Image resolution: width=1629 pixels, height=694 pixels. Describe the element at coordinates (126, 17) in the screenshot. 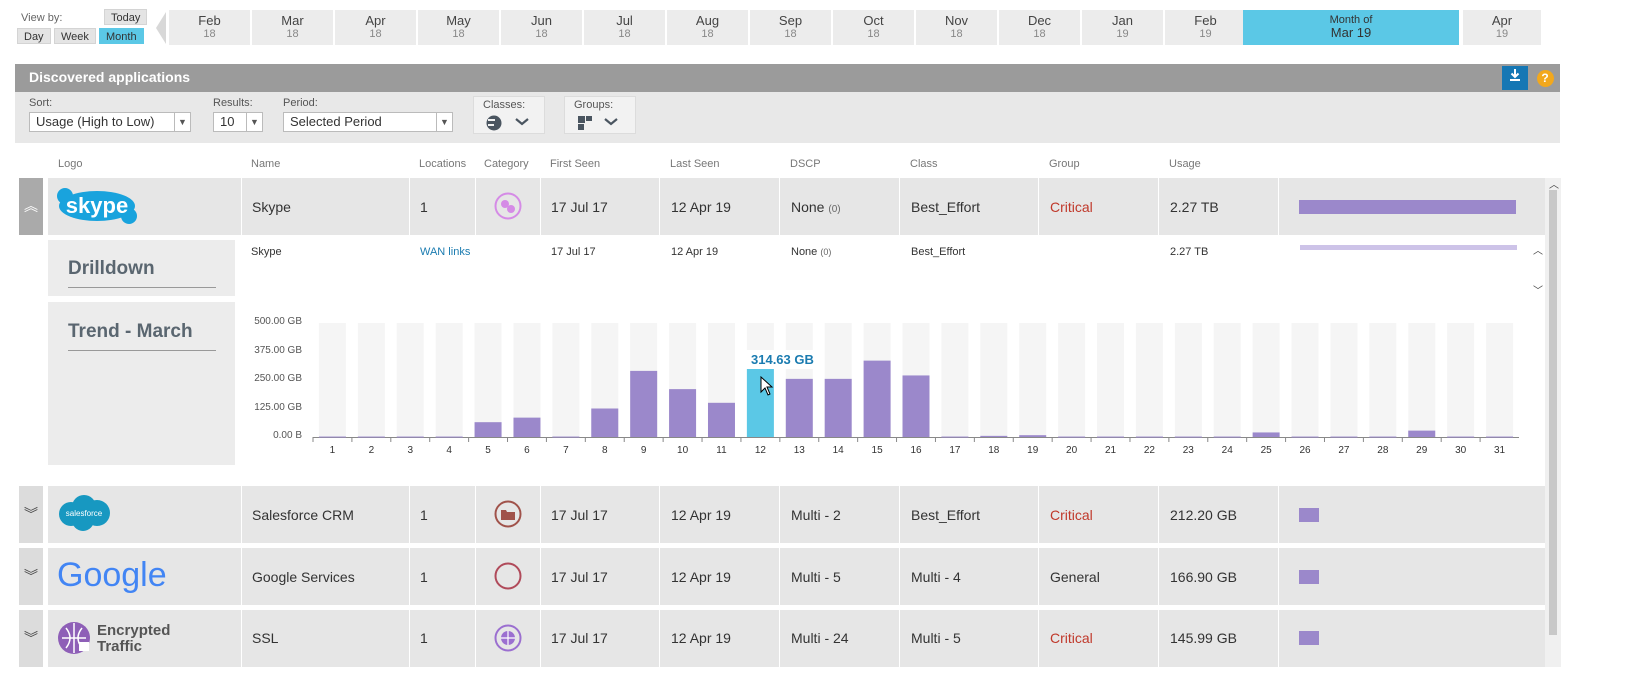

I see `today-button: Today` at that location.